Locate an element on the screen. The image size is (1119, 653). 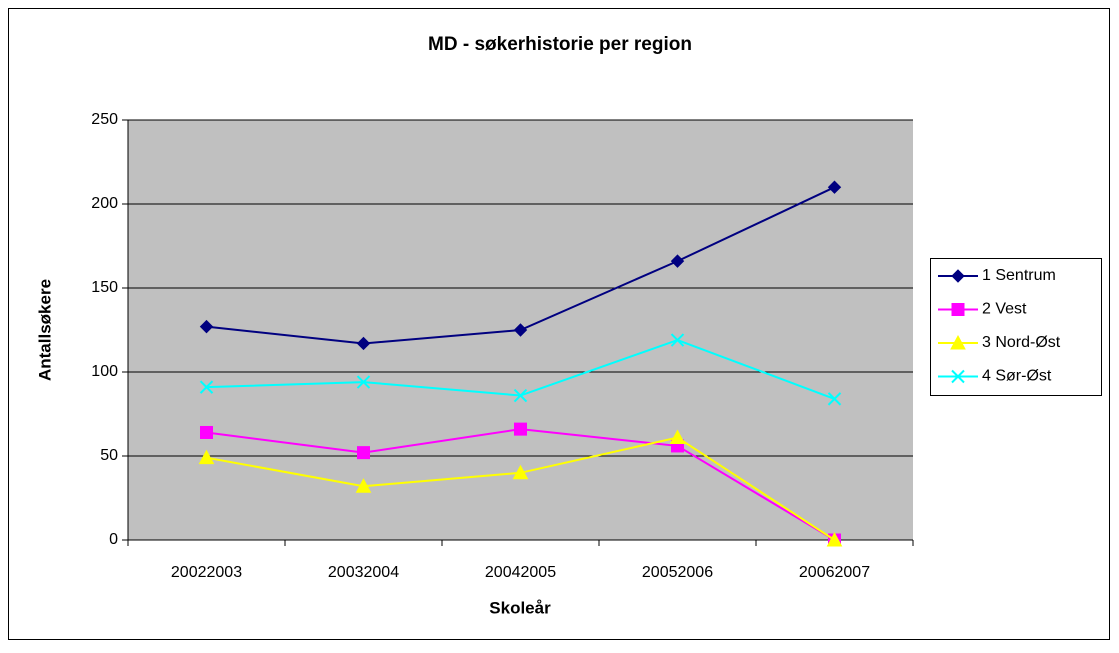
x-tick-label: 20052006 is located at coordinates (677, 572).